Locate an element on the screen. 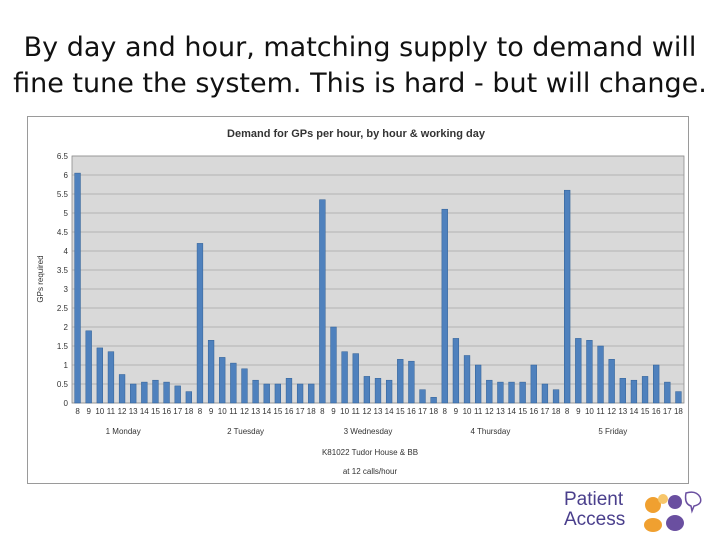  y-axis-label: GPs required is located at coordinates (40, 278).